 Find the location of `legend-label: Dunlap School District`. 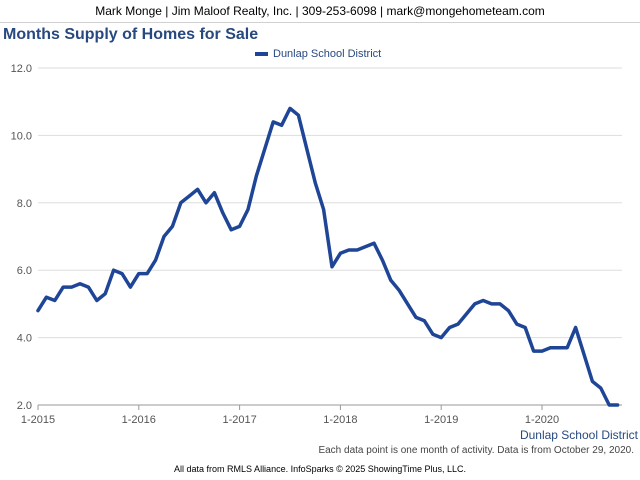

legend-label: Dunlap School District is located at coordinates (327, 54).